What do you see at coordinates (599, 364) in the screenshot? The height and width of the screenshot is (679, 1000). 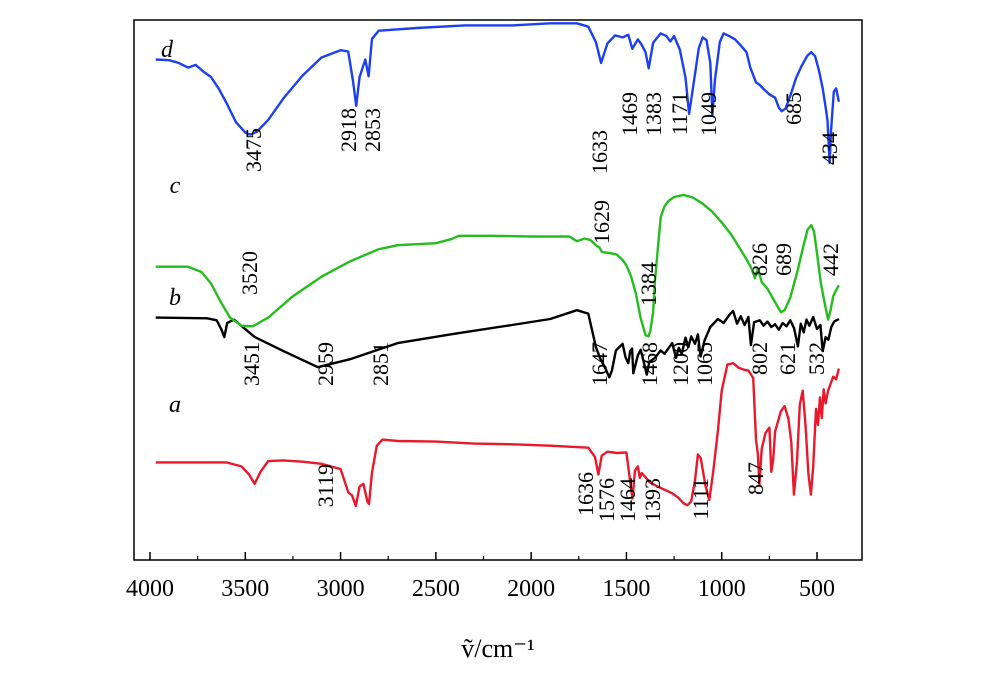 I see `peak-label-b: 1647` at bounding box center [599, 364].